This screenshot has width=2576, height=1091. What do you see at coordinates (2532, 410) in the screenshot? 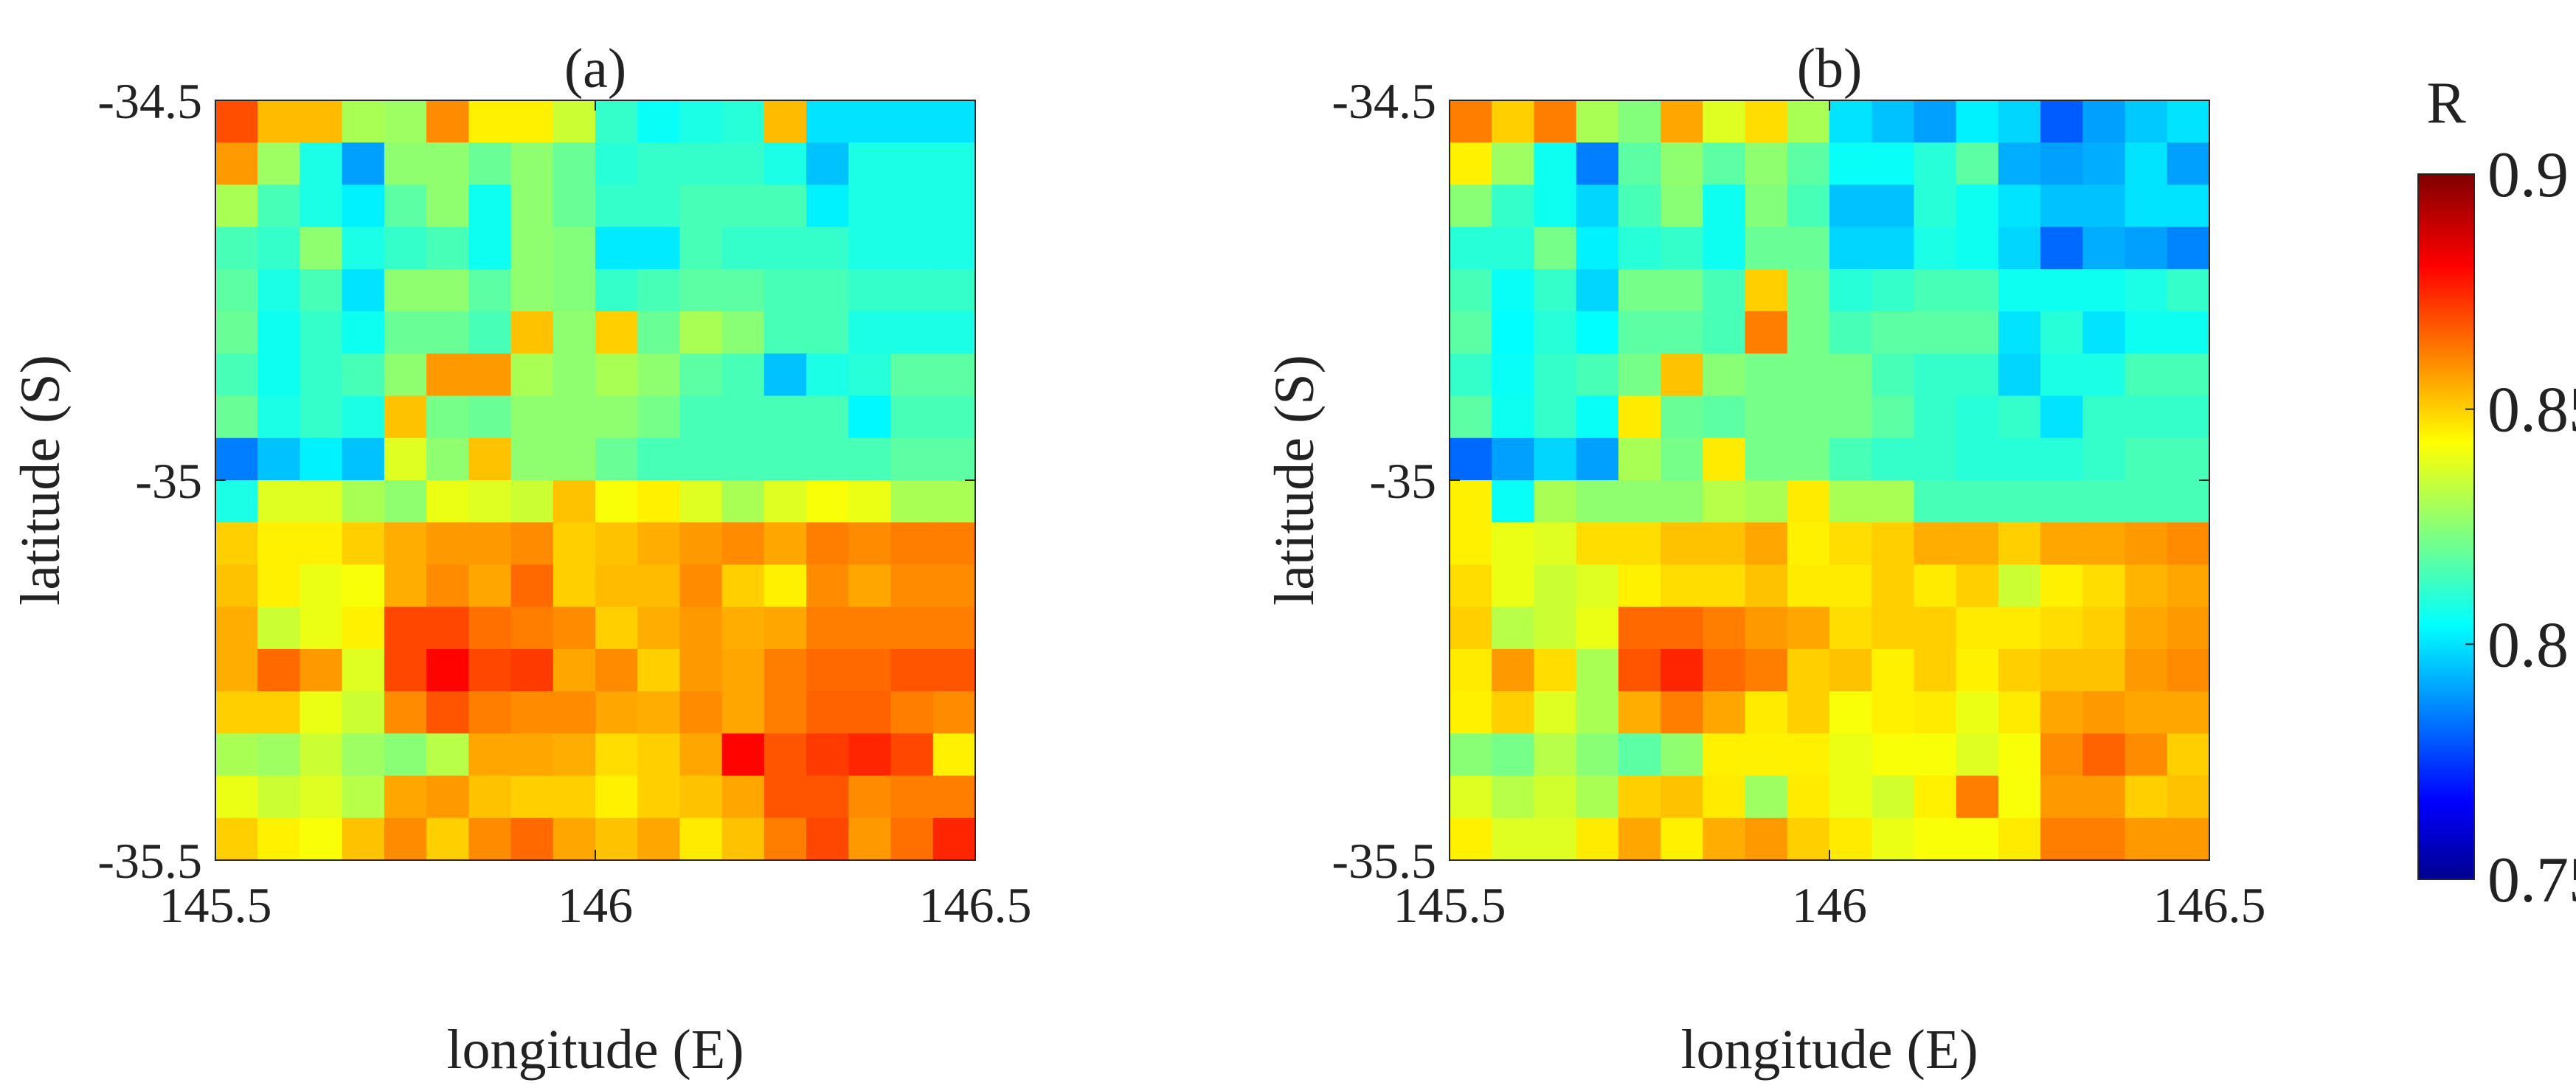
I see `colorbar-tick-label: 0.85` at bounding box center [2532, 410].